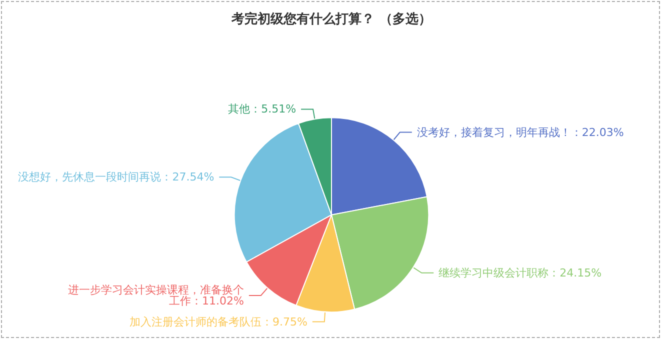 The image size is (663, 341). Describe the element at coordinates (218, 321) in the screenshot. I see `slice-label: 加入注册会计师的备考队伍：9.75%` at that location.